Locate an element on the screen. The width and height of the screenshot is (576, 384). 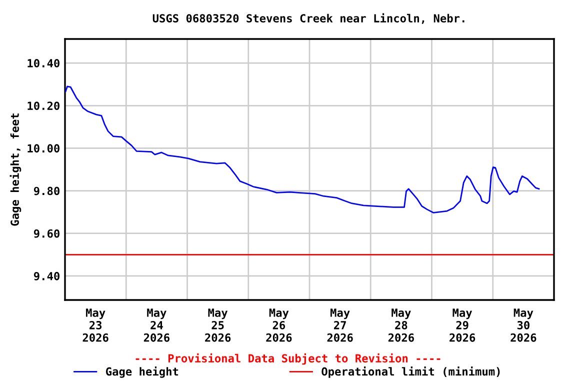
x-tick-label: May 29 2026 is located at coordinates (463, 325).